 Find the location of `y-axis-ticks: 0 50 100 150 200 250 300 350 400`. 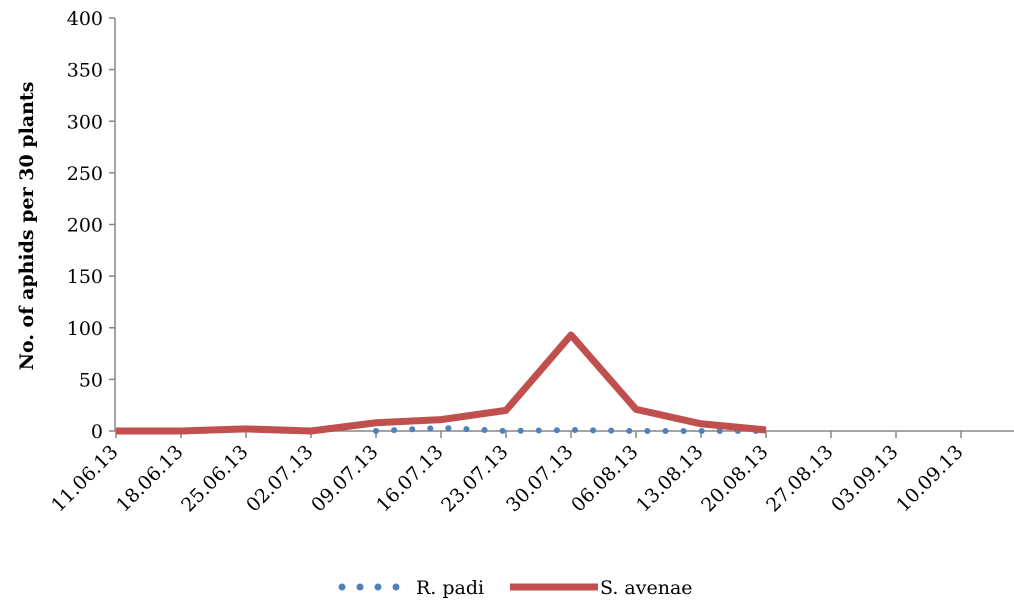

y-axis-ticks: 0 50 100 150 200 250 300 350 400 is located at coordinates (91, 225).